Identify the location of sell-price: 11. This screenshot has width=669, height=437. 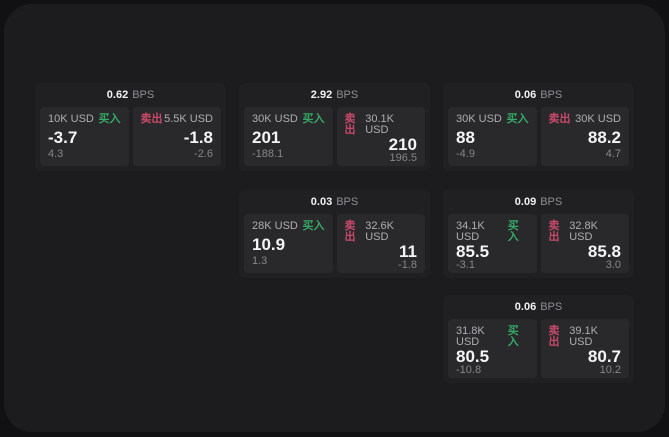
(408, 251).